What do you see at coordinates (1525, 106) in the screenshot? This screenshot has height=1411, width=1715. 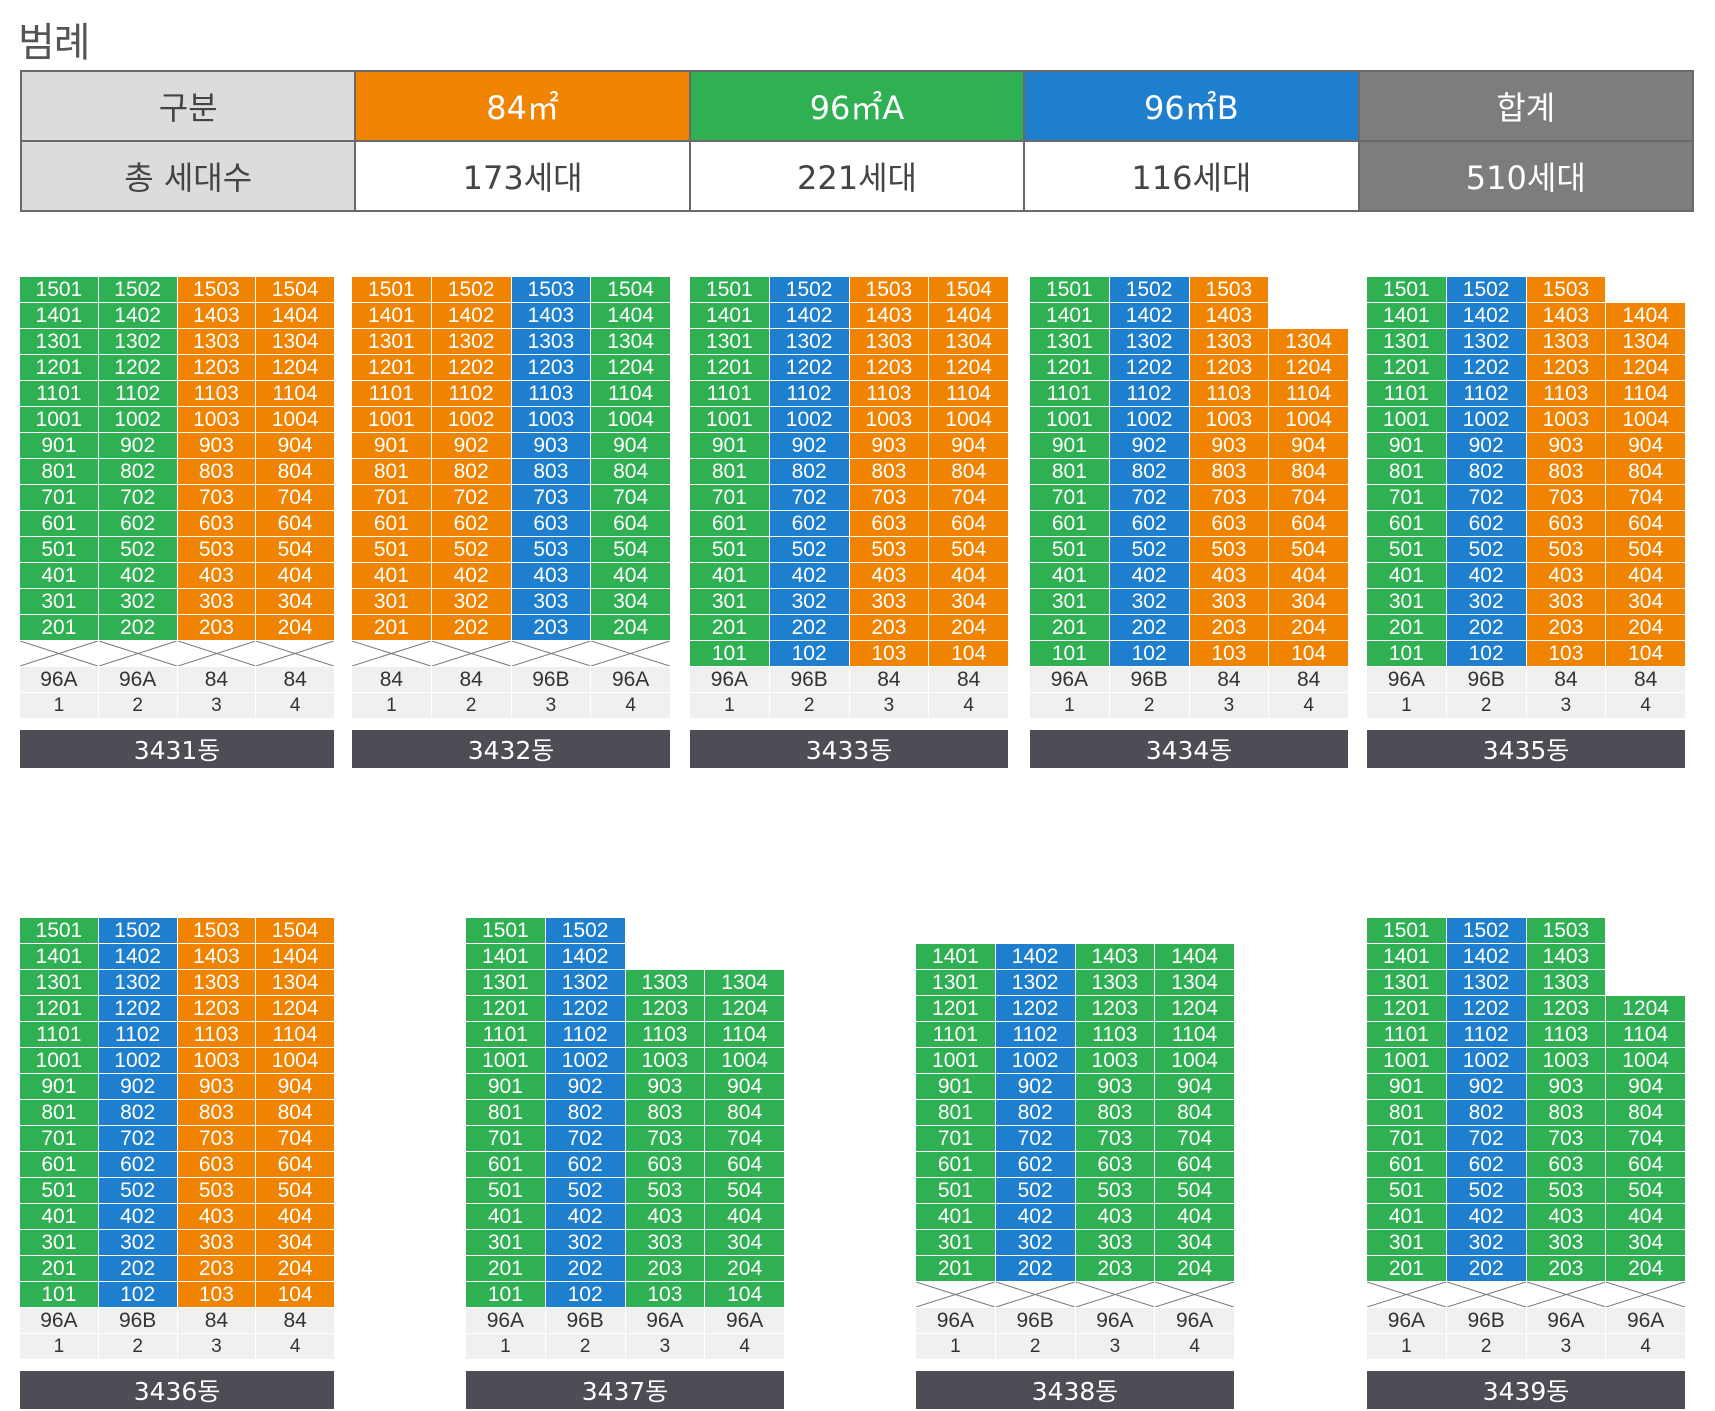 I see `legend-type-total: 합계` at bounding box center [1525, 106].